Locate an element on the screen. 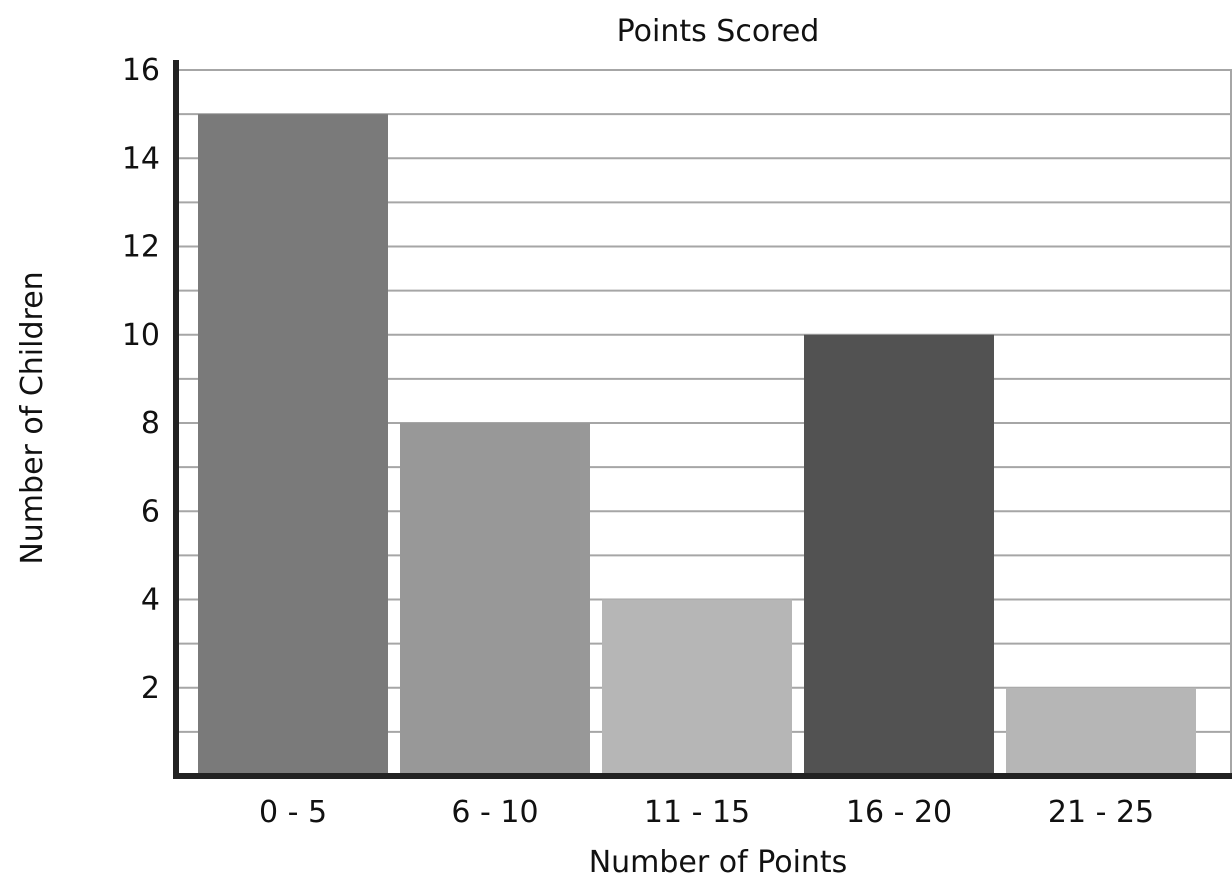  y-tick-label: 14 is located at coordinates (141, 158).